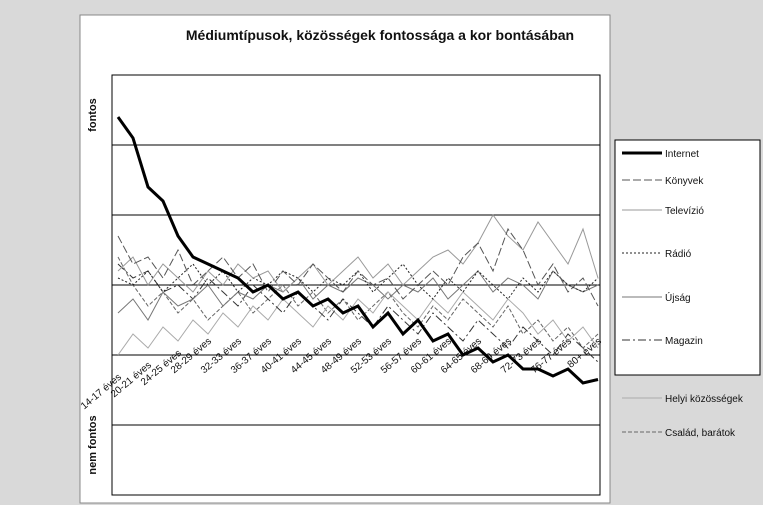 This screenshot has width=763, height=505. What do you see at coordinates (684, 181) in the screenshot?
I see `legend-label: Könyvek` at bounding box center [684, 181].